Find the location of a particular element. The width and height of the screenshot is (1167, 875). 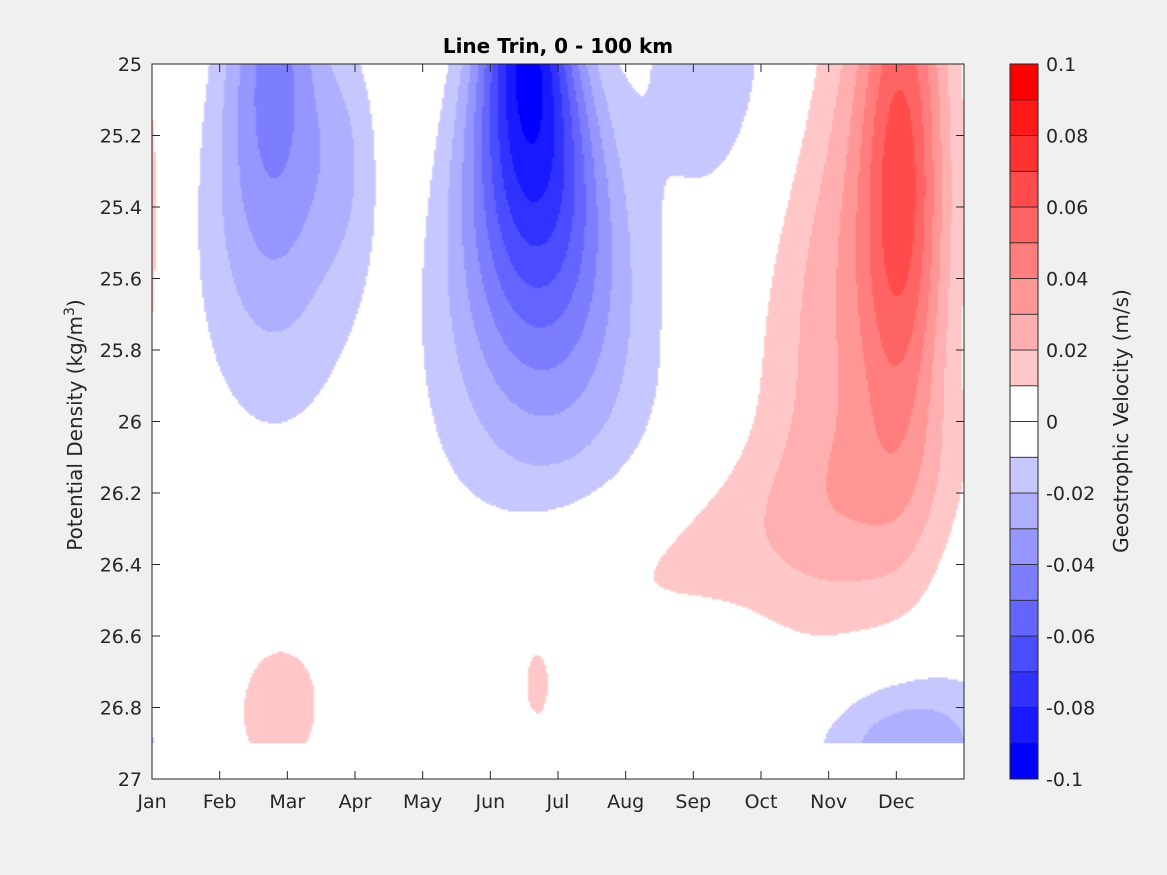

colorbar-tick-label: -0.1 is located at coordinates (1064, 780).